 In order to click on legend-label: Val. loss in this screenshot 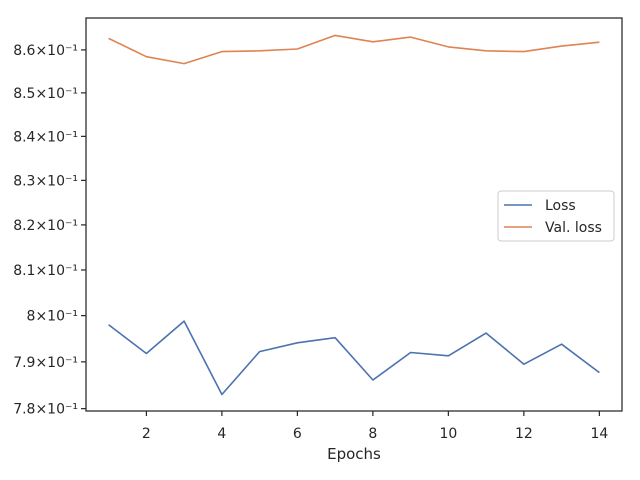, I will do `click(573, 228)`.